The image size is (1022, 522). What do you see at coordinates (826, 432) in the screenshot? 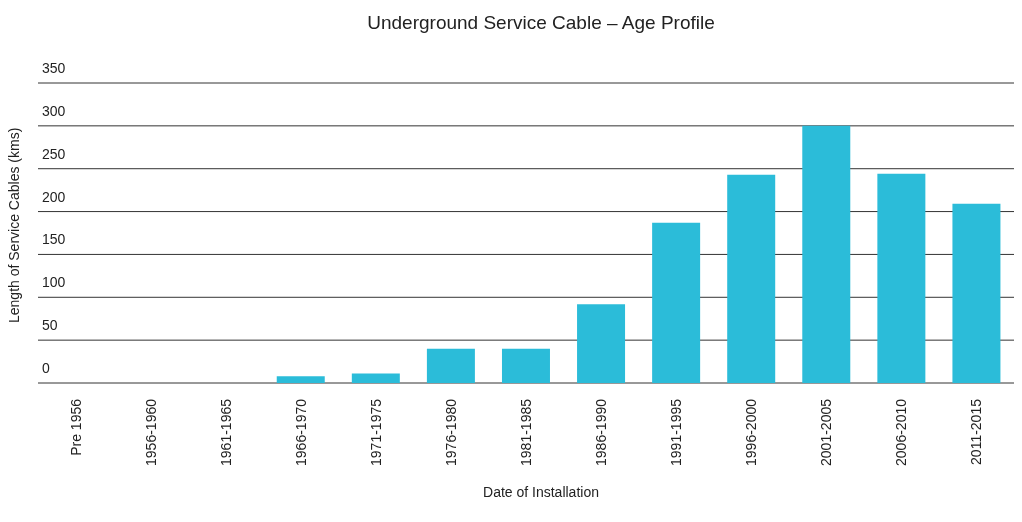
I see `x-tick-label: 2001-2005` at bounding box center [826, 432].